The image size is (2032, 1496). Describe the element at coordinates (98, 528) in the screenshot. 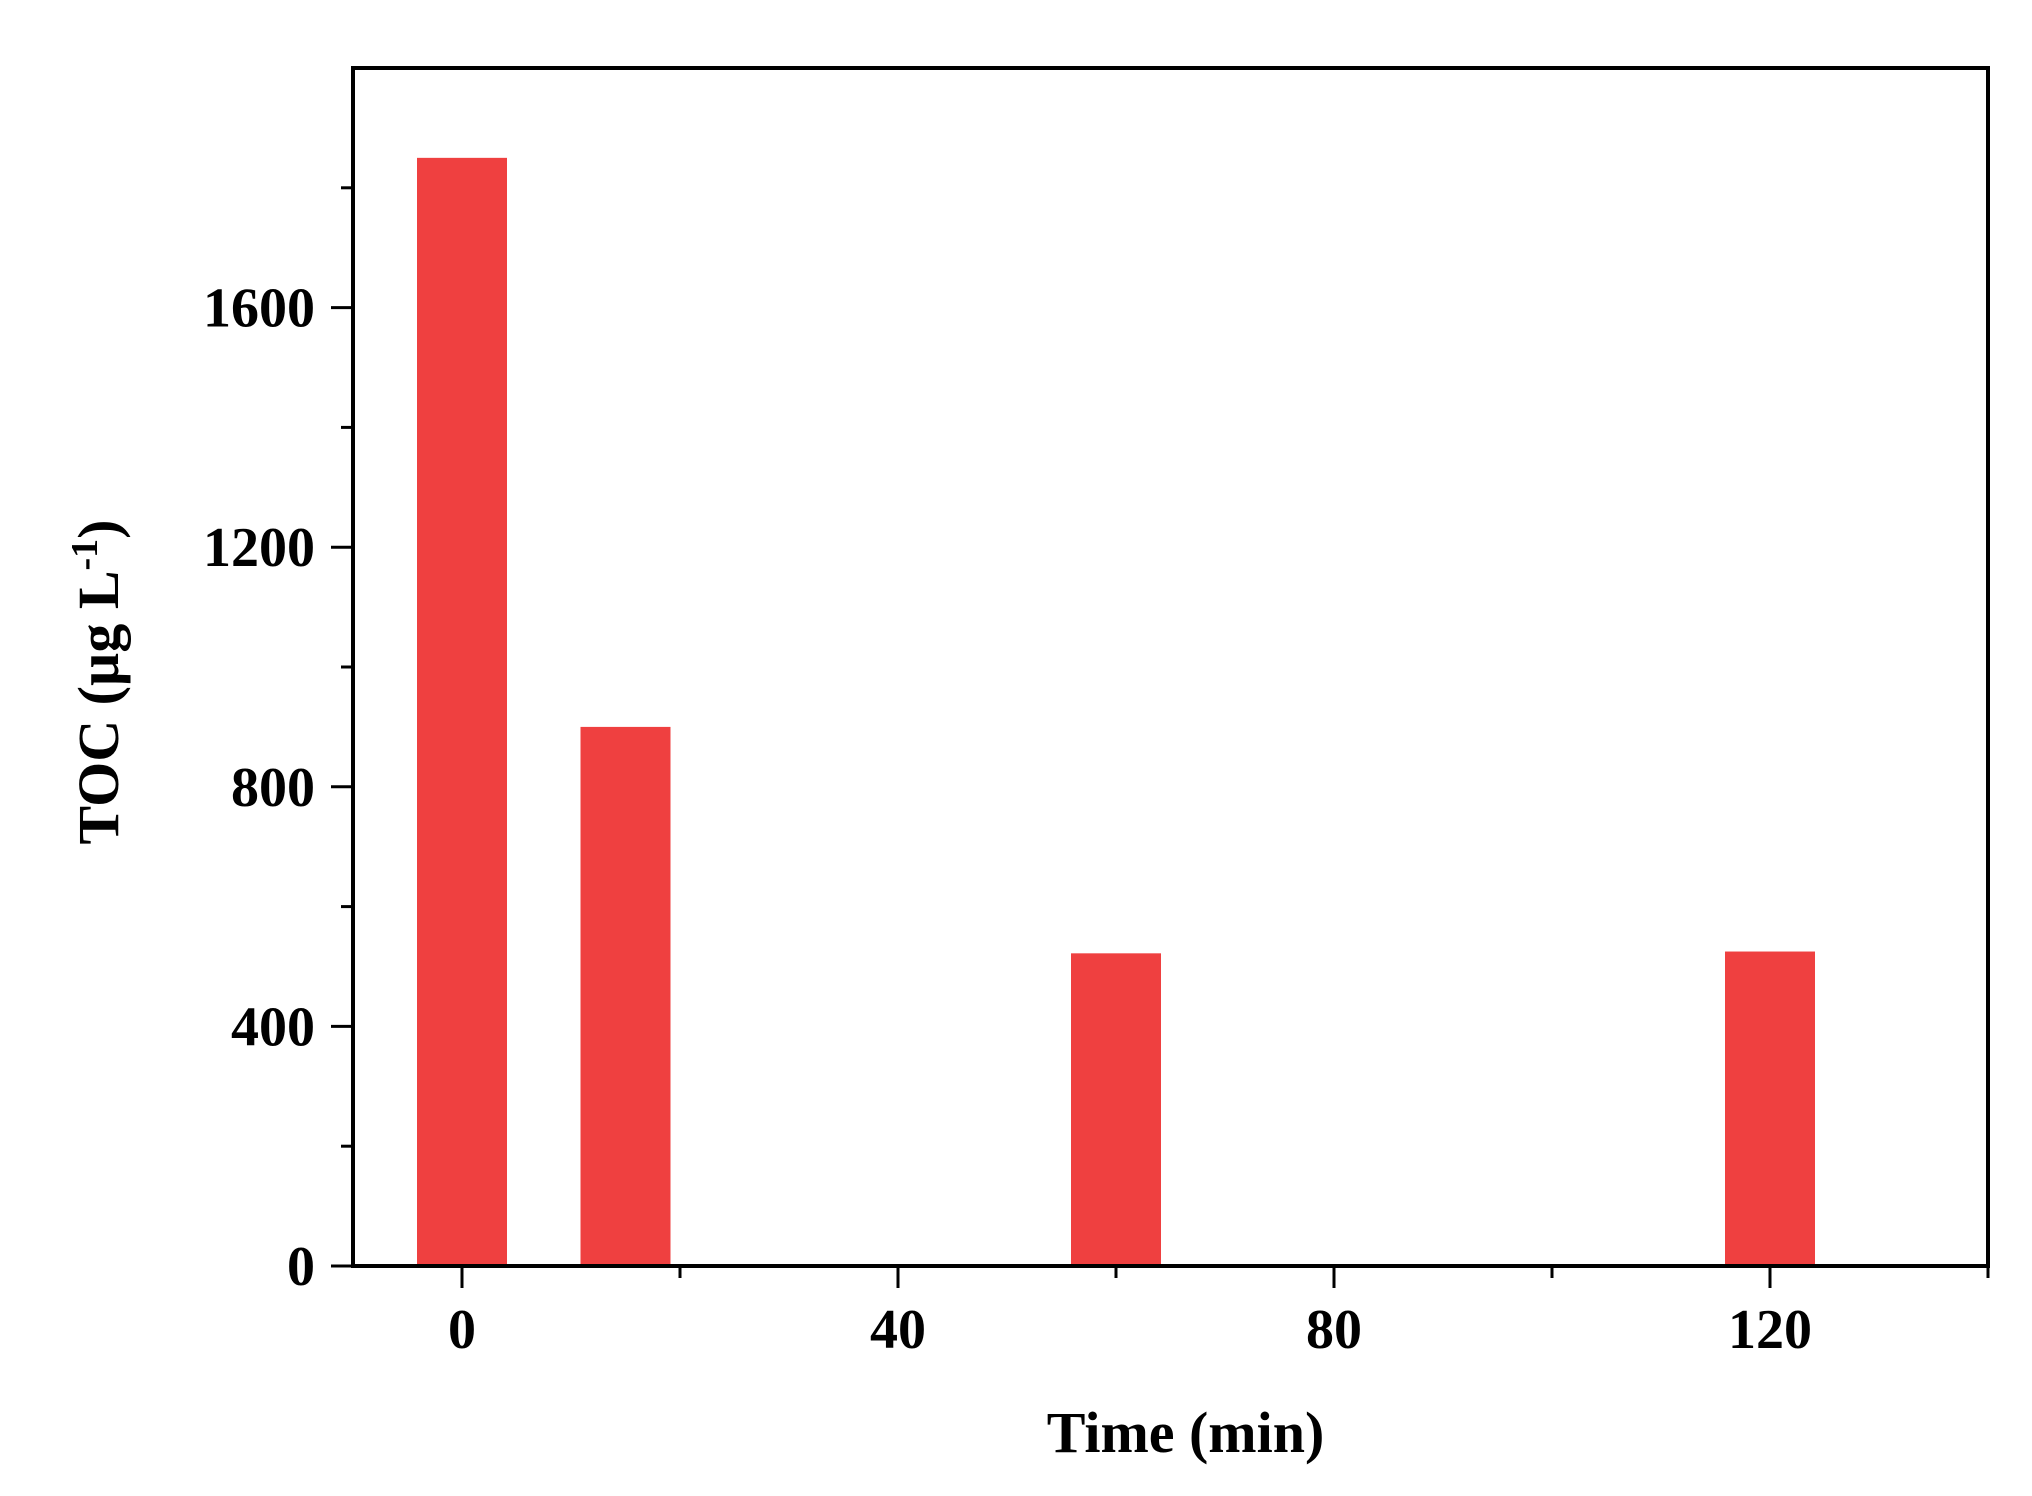

I see `y-axis-title-close: )` at that location.